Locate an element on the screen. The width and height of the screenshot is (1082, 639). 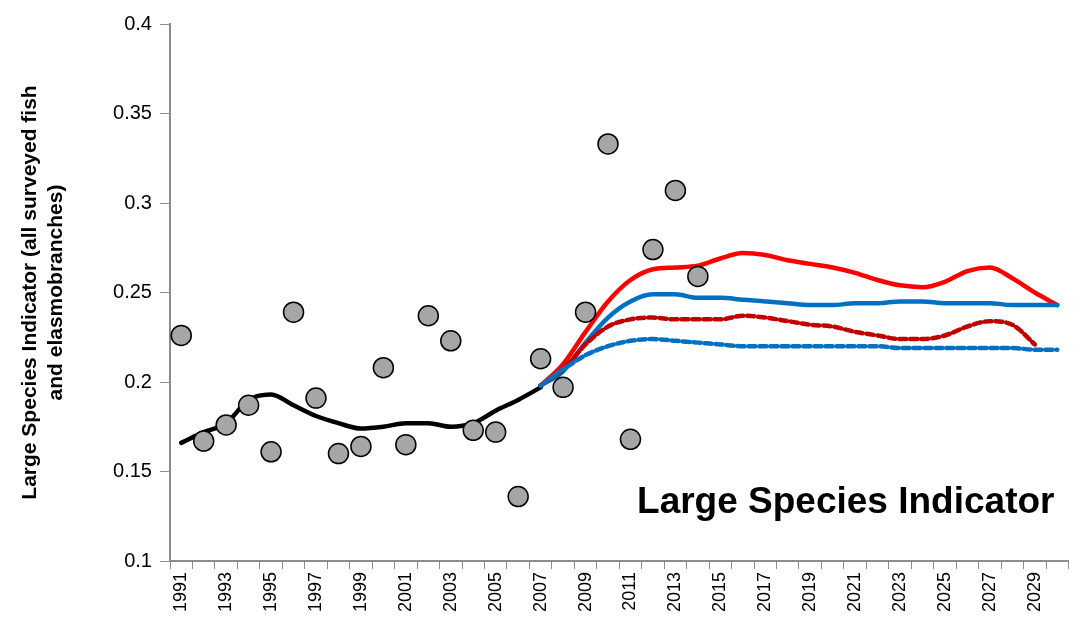
y-tick-label: 0.35 is located at coordinates (132, 112).